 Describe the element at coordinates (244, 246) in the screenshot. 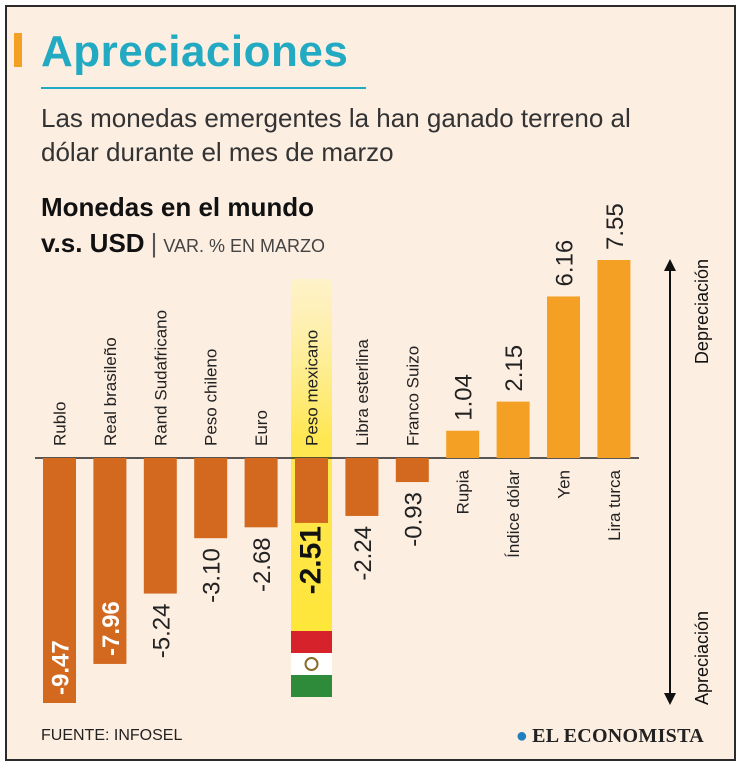

I see `chart-subtitle-unit: VAR. % EN MARZO` at that location.